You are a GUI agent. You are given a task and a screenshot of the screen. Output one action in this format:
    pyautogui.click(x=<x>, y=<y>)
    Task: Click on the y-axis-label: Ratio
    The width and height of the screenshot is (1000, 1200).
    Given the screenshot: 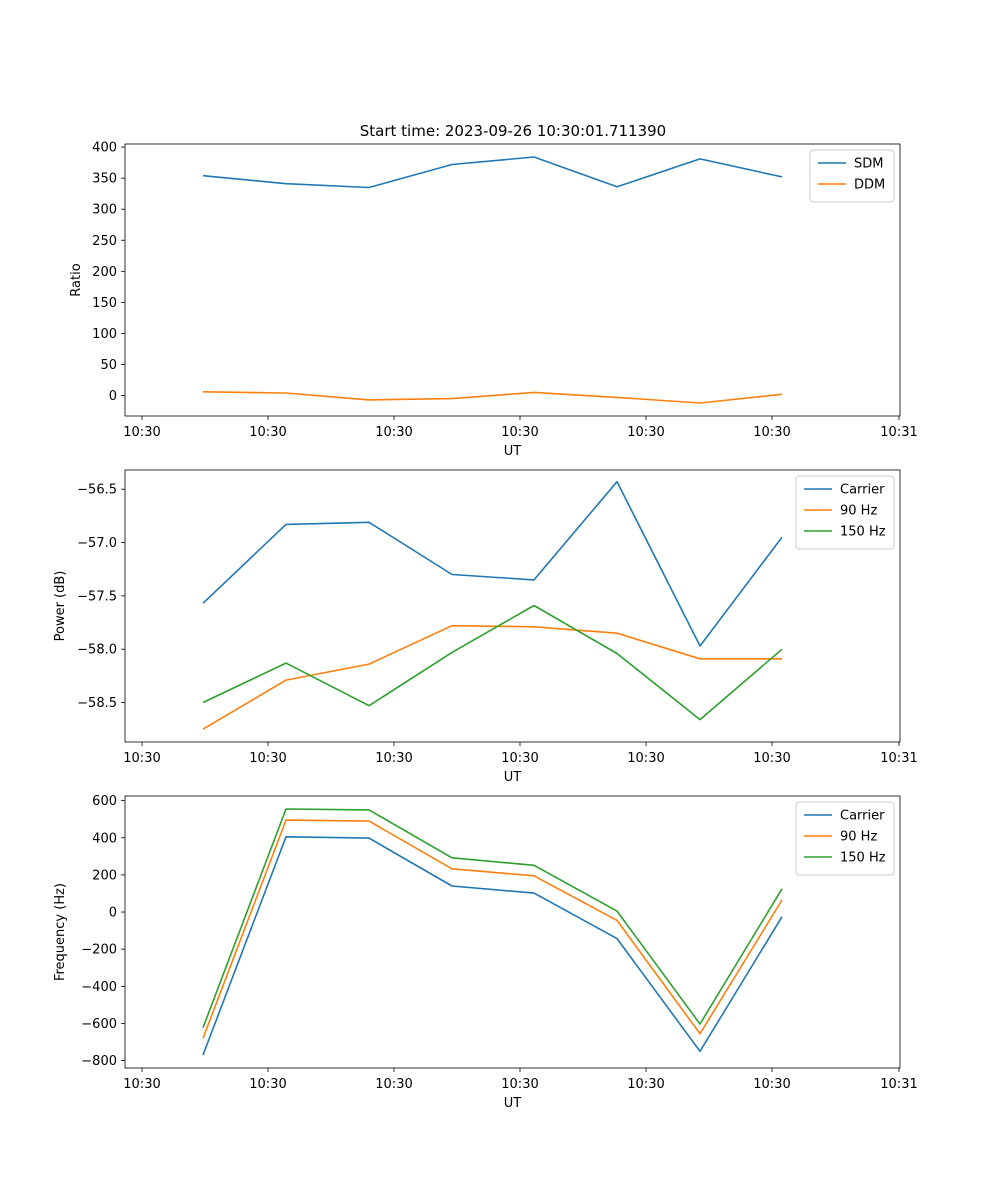 What is the action you would take?
    pyautogui.click(x=76, y=279)
    